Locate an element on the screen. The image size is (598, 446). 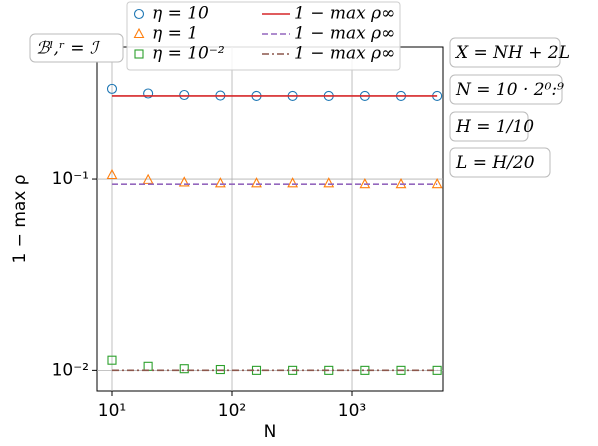
legend-item: η = 1 is located at coordinates (165, 34).